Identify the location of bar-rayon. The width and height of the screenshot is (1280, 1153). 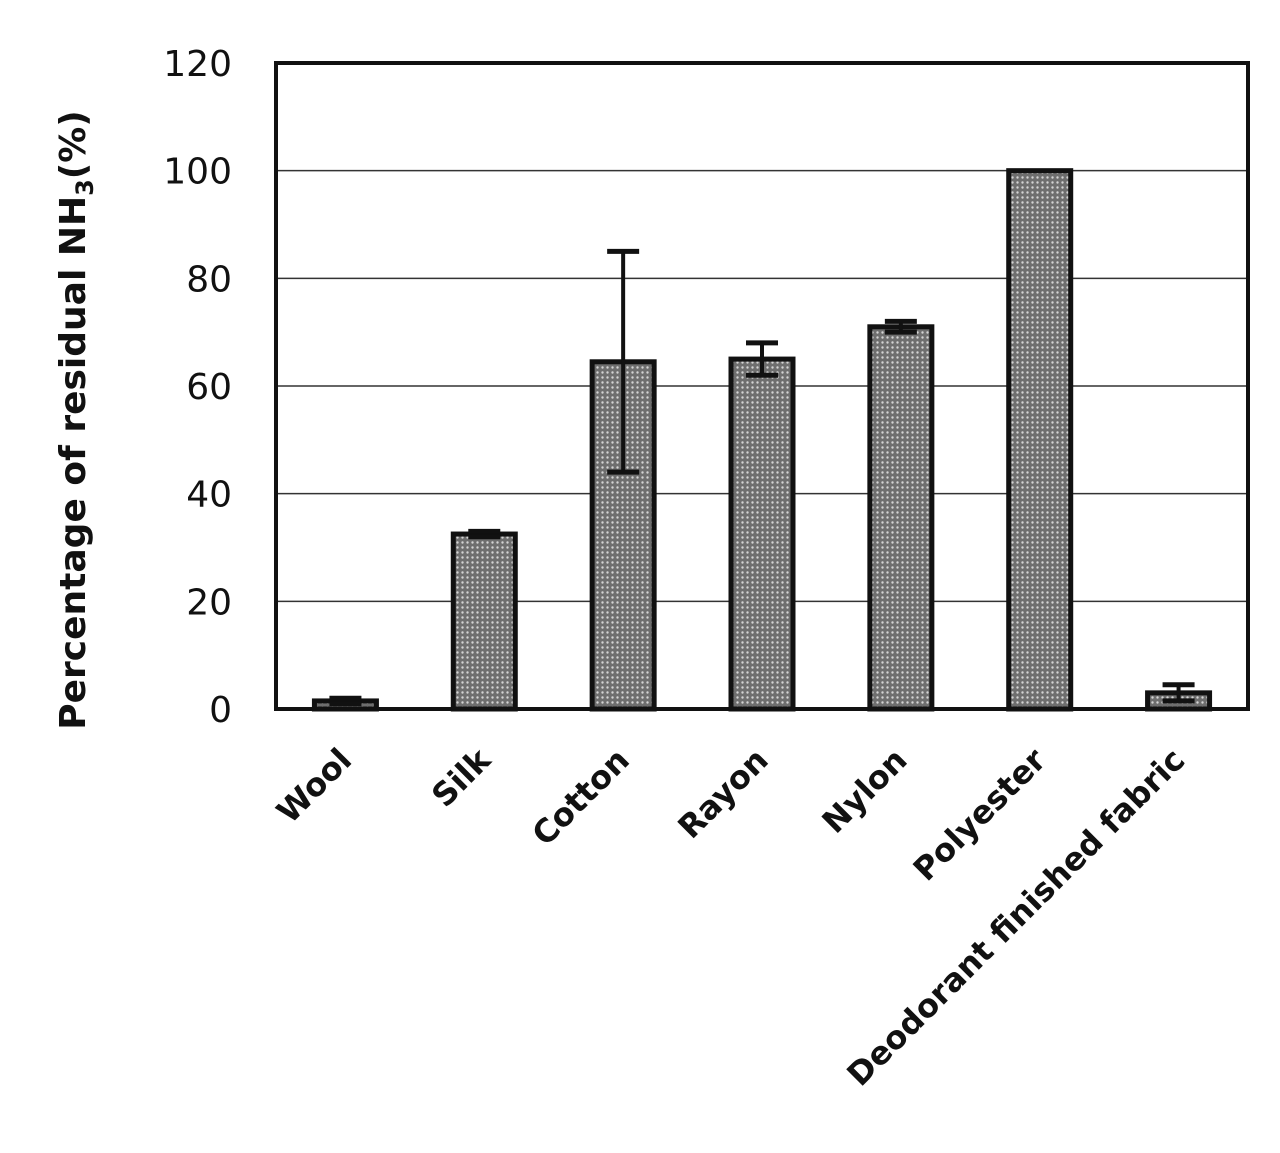
(762, 534).